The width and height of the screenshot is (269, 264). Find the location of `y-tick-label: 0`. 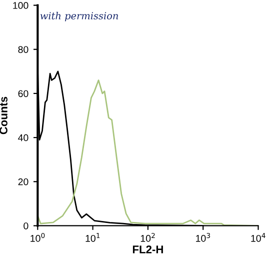

y-tick-label: 0 is located at coordinates (26, 226).